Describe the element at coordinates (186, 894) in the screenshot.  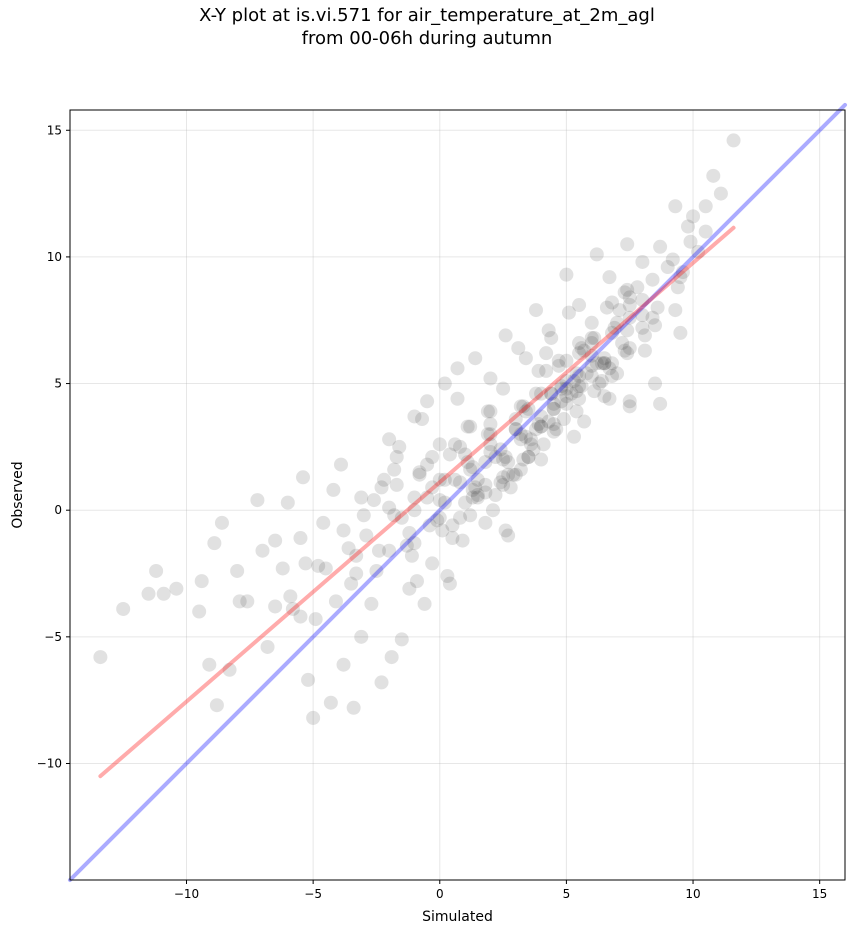
I see `x-tick-label: −10` at that location.